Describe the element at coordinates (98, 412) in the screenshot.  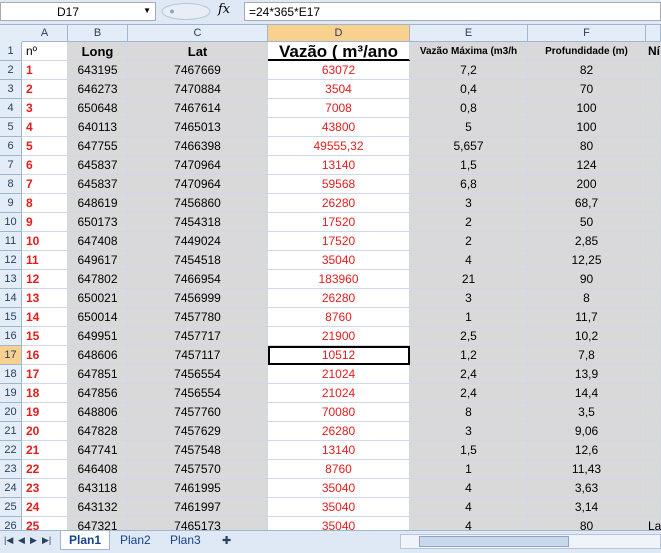
I see `cell-long: 648806` at that location.